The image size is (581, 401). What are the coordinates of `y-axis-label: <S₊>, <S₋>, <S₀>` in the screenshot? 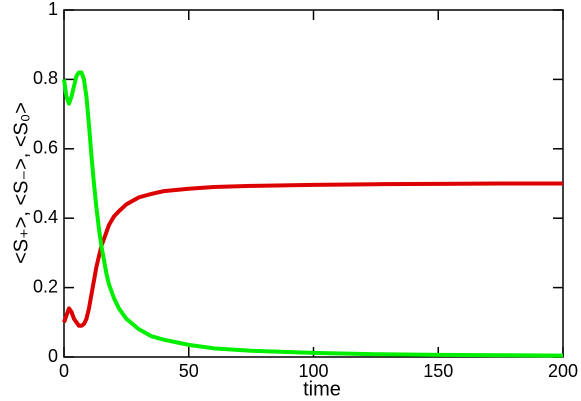 It's located at (21, 183).